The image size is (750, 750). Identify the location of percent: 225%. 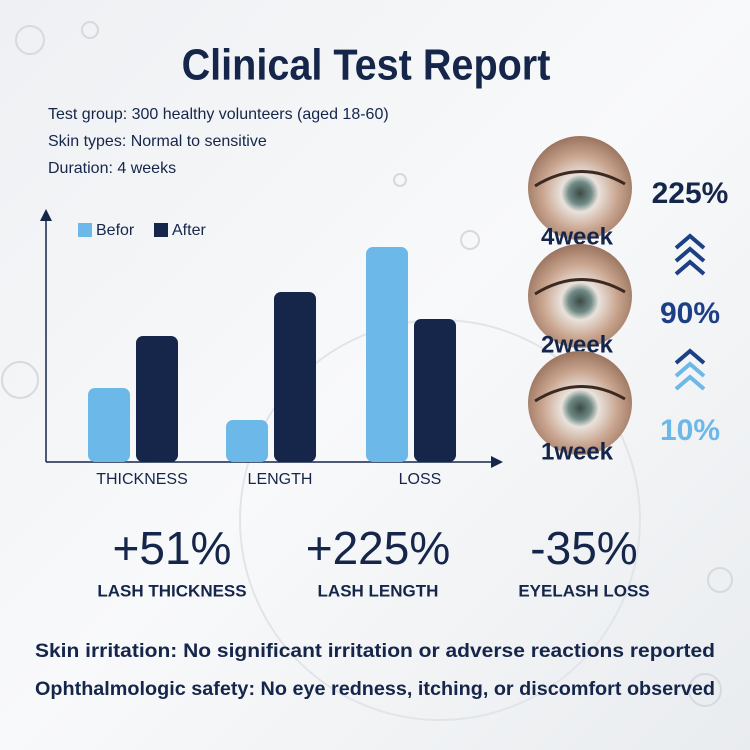
(690, 193).